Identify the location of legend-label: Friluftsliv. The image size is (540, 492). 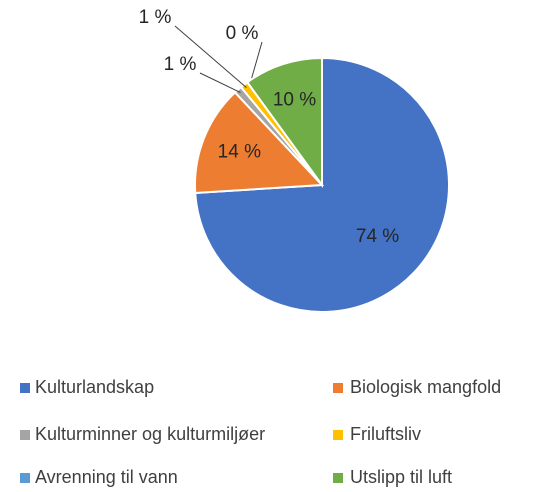
(385, 434).